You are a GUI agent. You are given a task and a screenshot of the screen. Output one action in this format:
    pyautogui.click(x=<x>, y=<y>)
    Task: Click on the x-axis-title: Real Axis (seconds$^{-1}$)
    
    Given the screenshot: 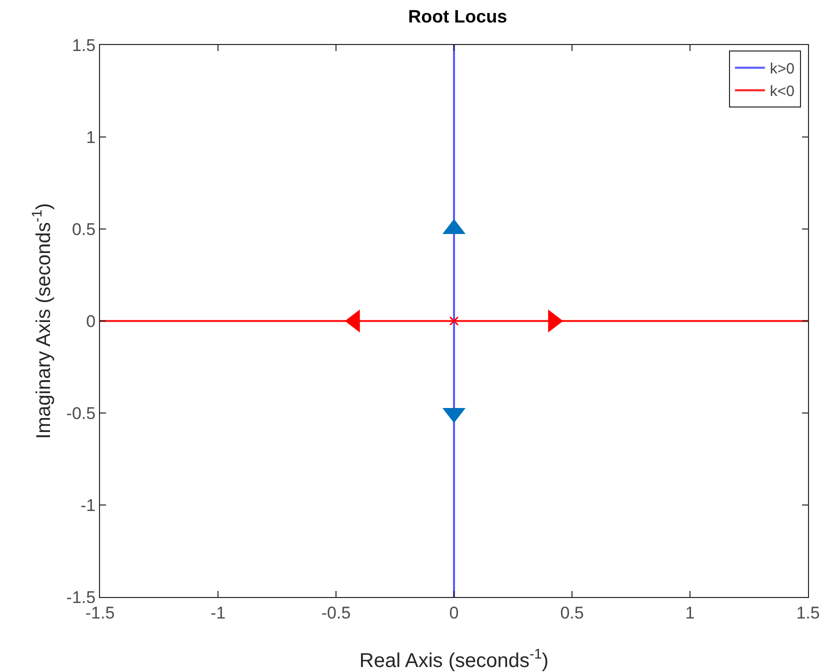 What is the action you would take?
    pyautogui.click(x=454, y=659)
    